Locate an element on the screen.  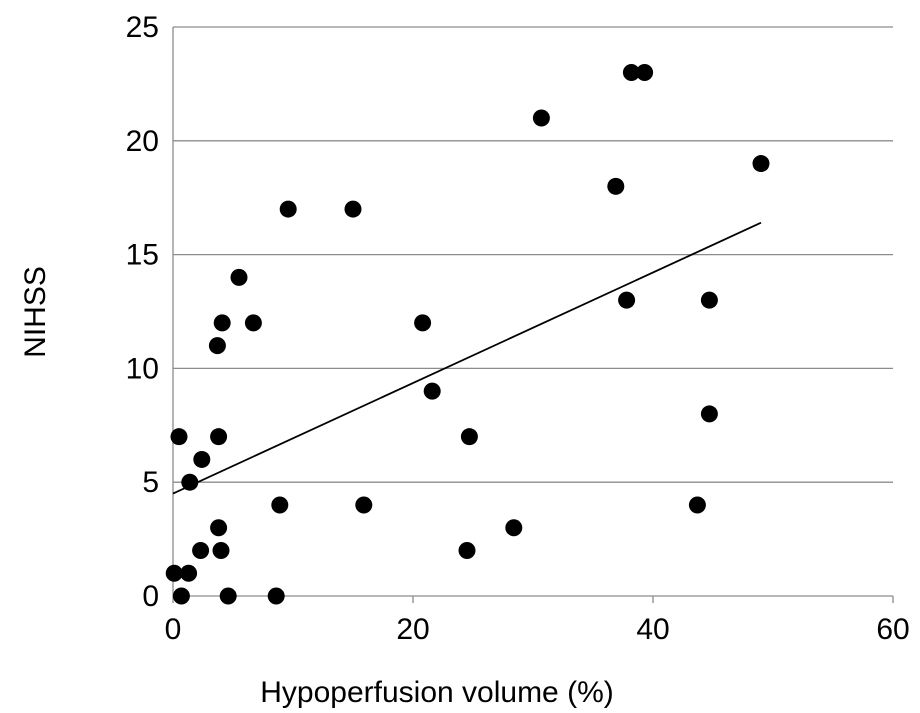
y-tick-label-5: 5 is located at coordinates (150, 482).